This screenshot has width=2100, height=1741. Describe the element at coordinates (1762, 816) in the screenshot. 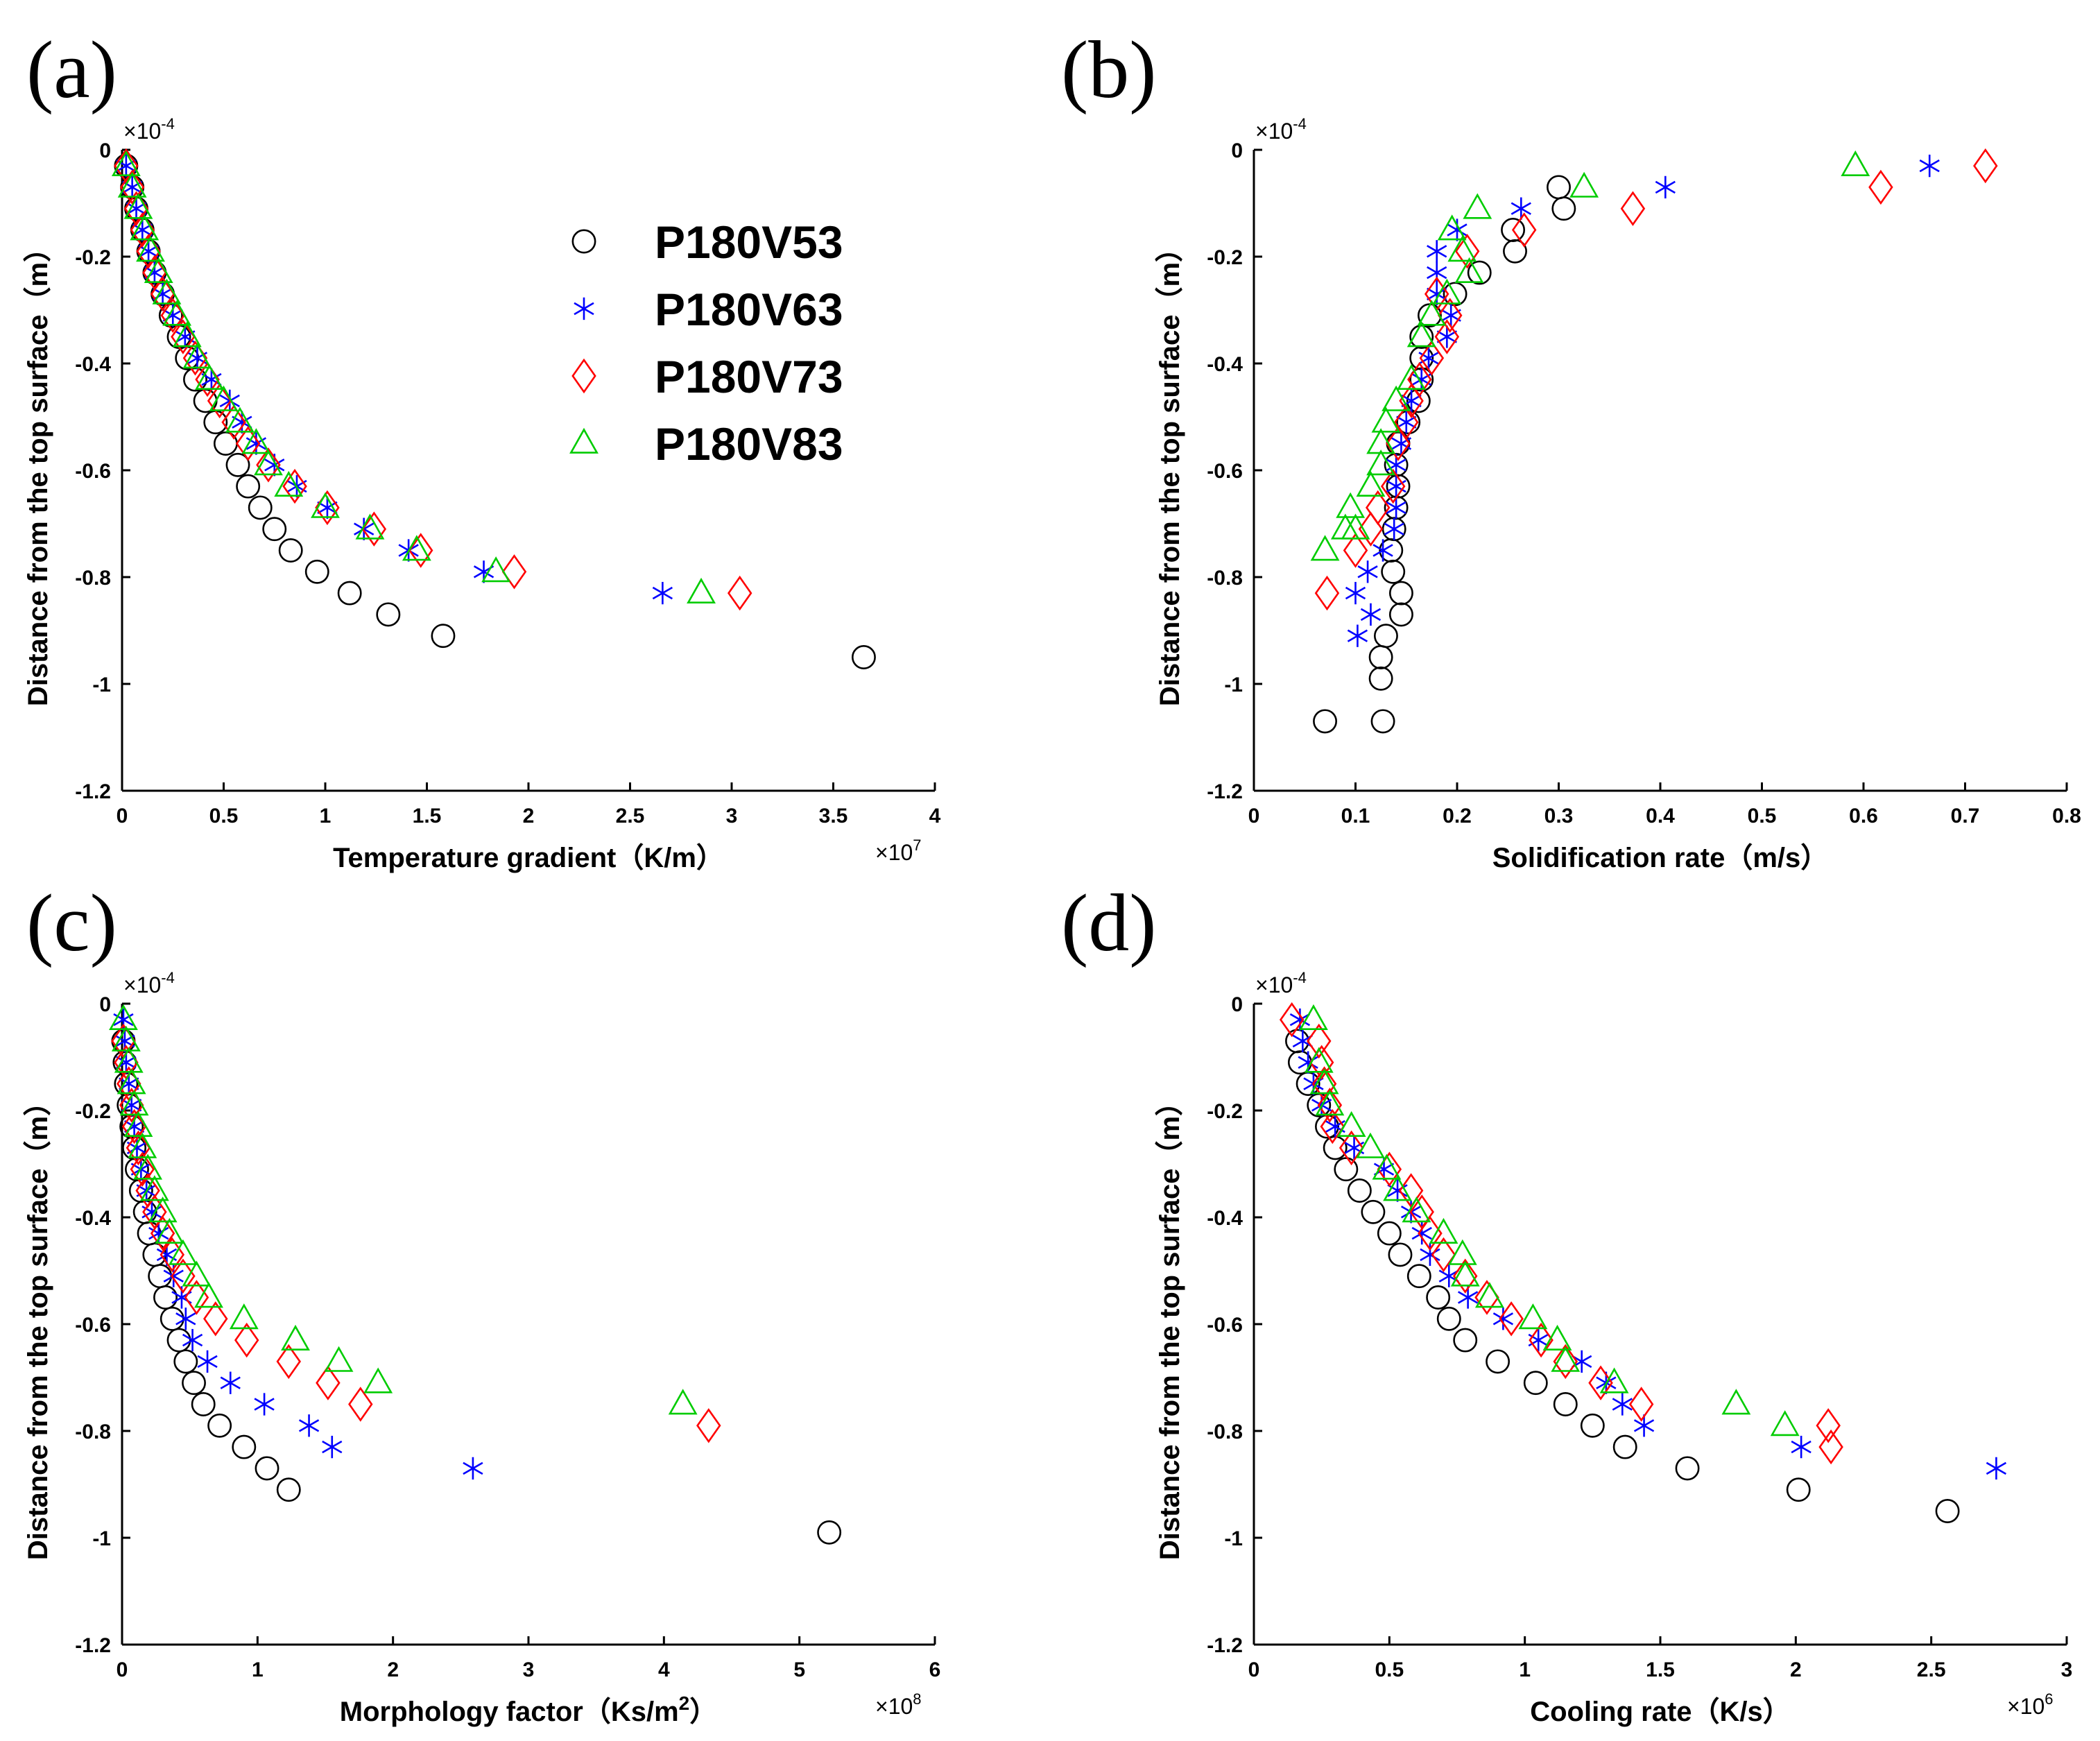

I see `panel-b-x-tick-label: 0.5` at that location.